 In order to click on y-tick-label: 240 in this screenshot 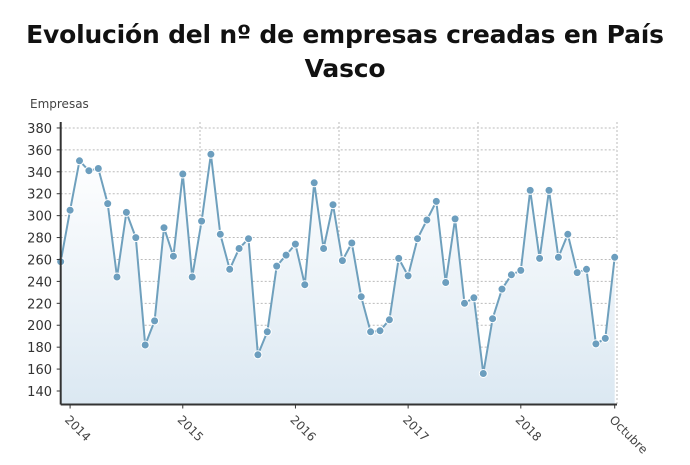, I will do `click(39, 282)`.